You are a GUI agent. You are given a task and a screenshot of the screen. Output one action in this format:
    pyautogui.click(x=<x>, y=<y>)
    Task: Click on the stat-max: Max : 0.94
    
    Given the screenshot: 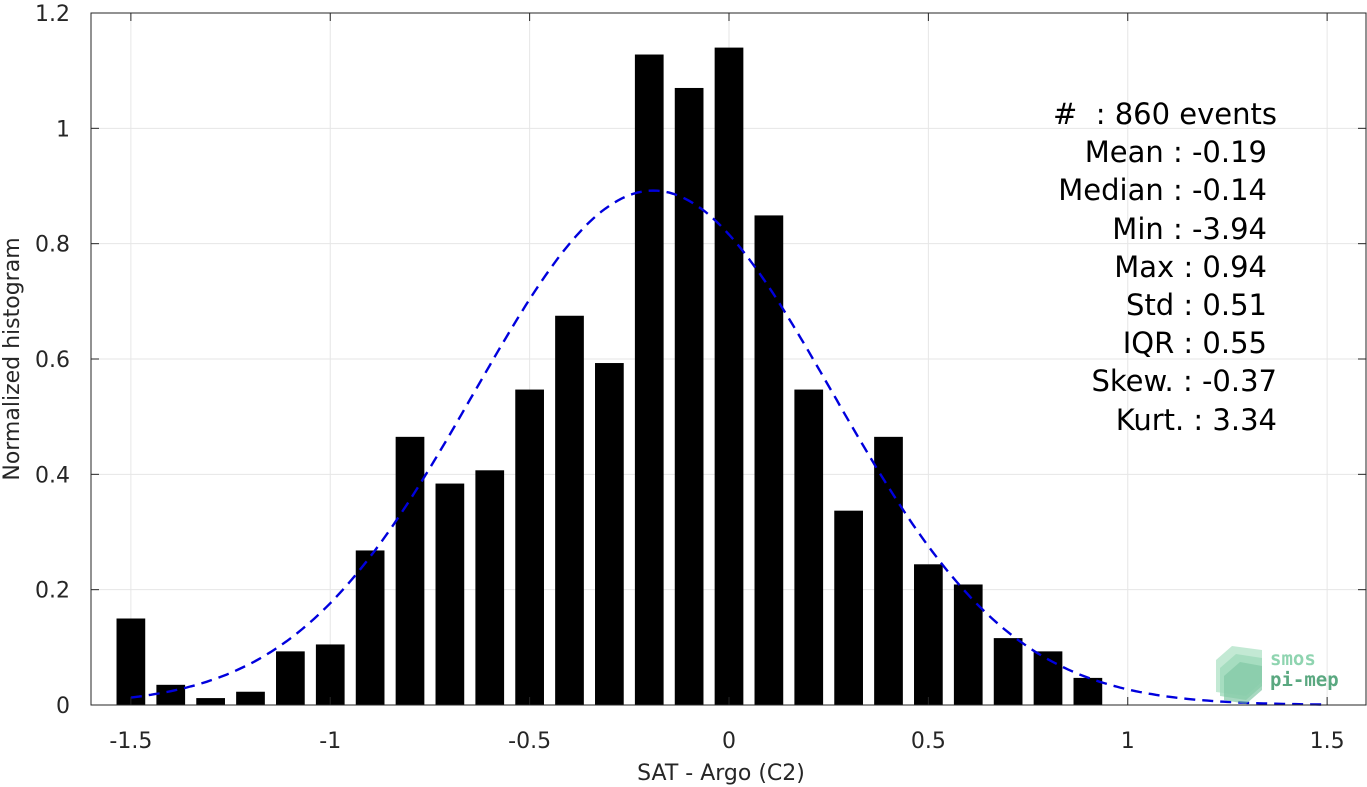 What is the action you would take?
    pyautogui.click(x=1190, y=267)
    